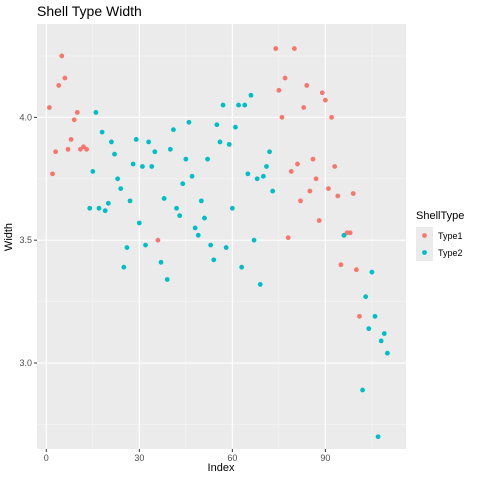 The width and height of the screenshot is (480, 480). I want to click on y-tick-label: 4.0, so click(25, 117).